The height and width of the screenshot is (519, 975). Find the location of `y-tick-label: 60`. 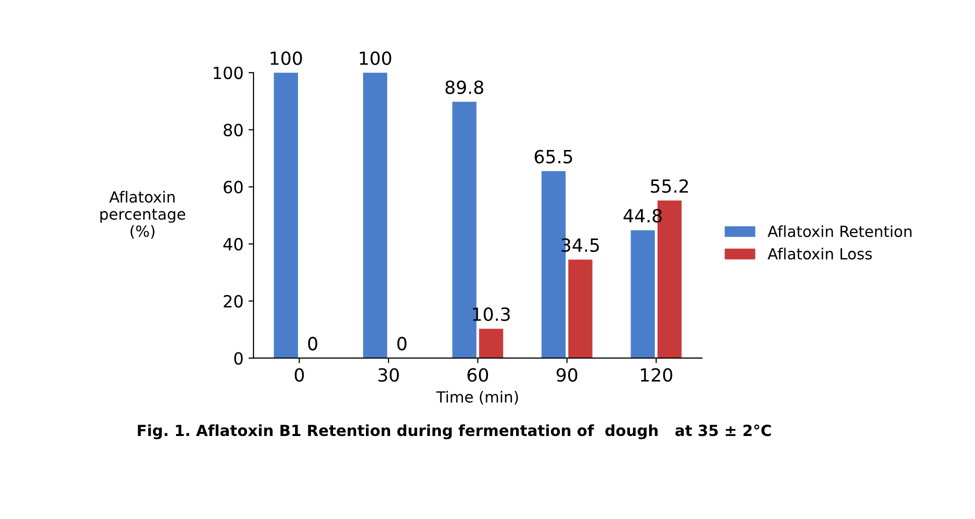

y-tick-label: 60 is located at coordinates (233, 187).